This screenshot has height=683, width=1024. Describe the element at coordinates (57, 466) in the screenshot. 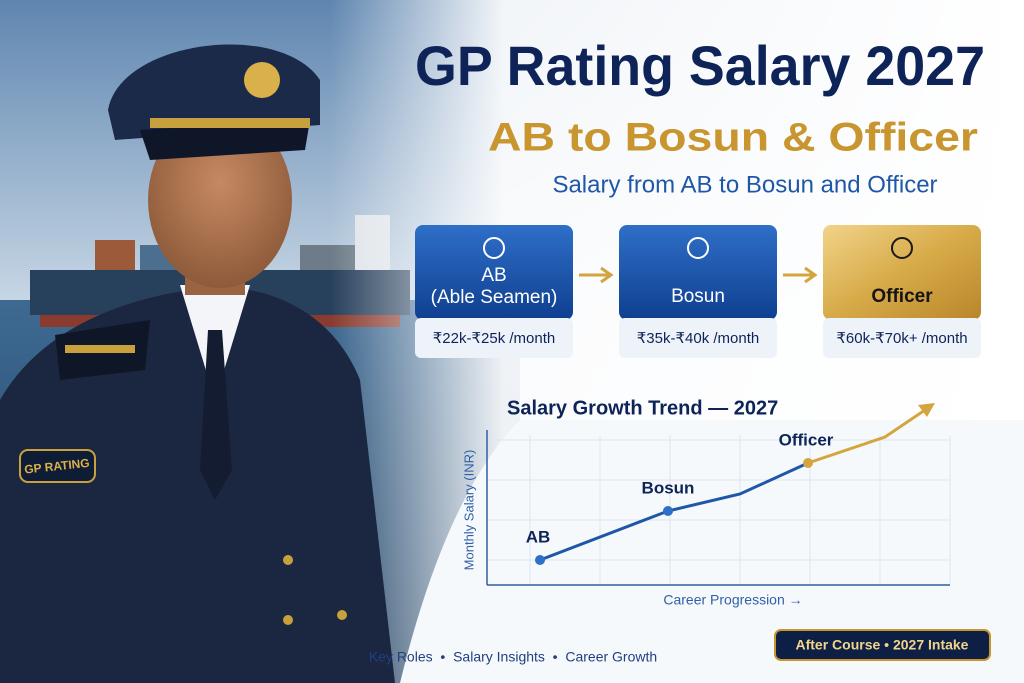

I see `shoulder-patch: GP RATING` at that location.